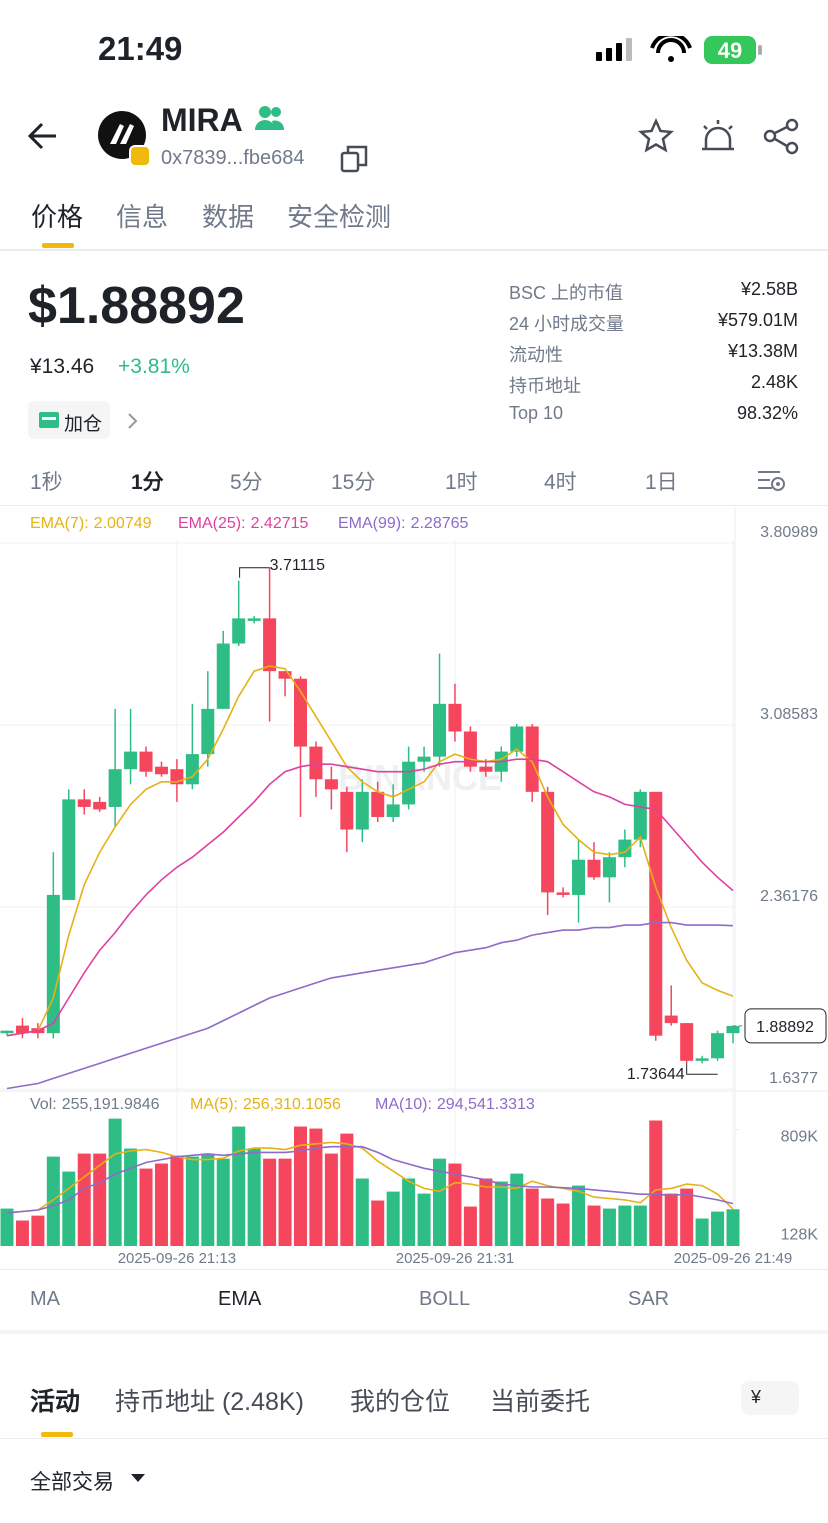 The image size is (828, 1523). What do you see at coordinates (133, 421) in the screenshot?
I see `chevron` at bounding box center [133, 421].